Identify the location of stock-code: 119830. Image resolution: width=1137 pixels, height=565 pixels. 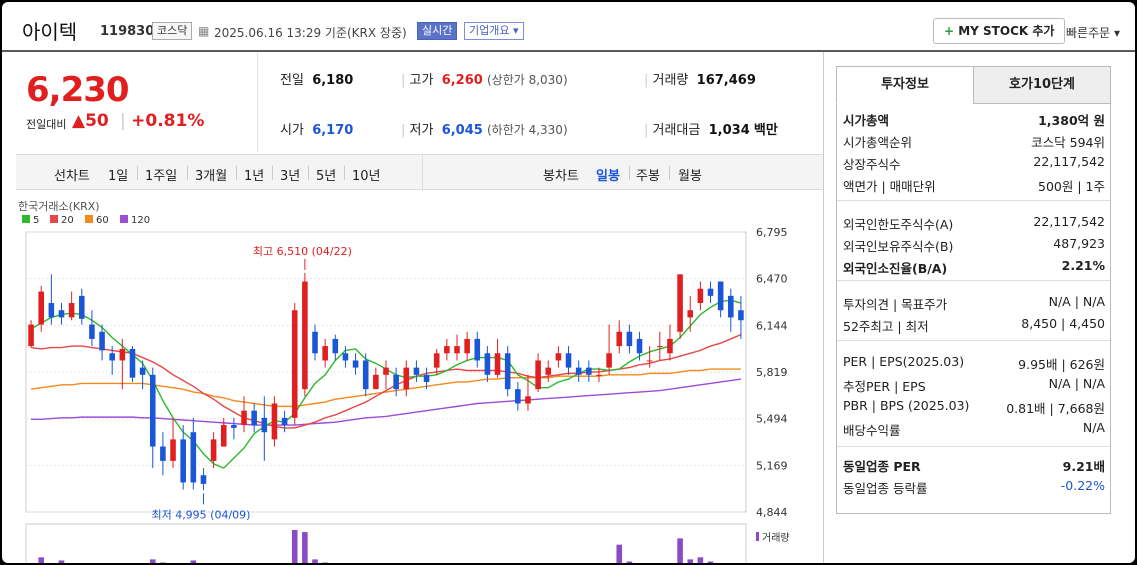
(127, 31).